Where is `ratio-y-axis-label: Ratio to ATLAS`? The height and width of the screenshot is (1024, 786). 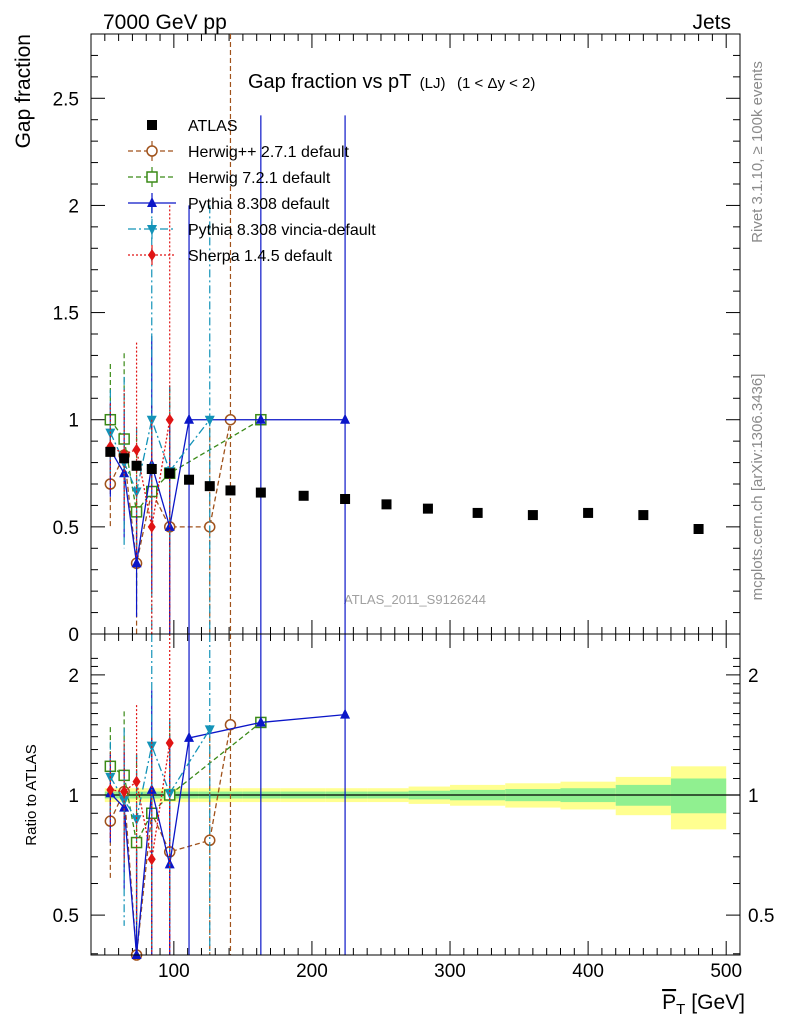
ratio-y-axis-label: Ratio to ATLAS is located at coordinates (31, 794).